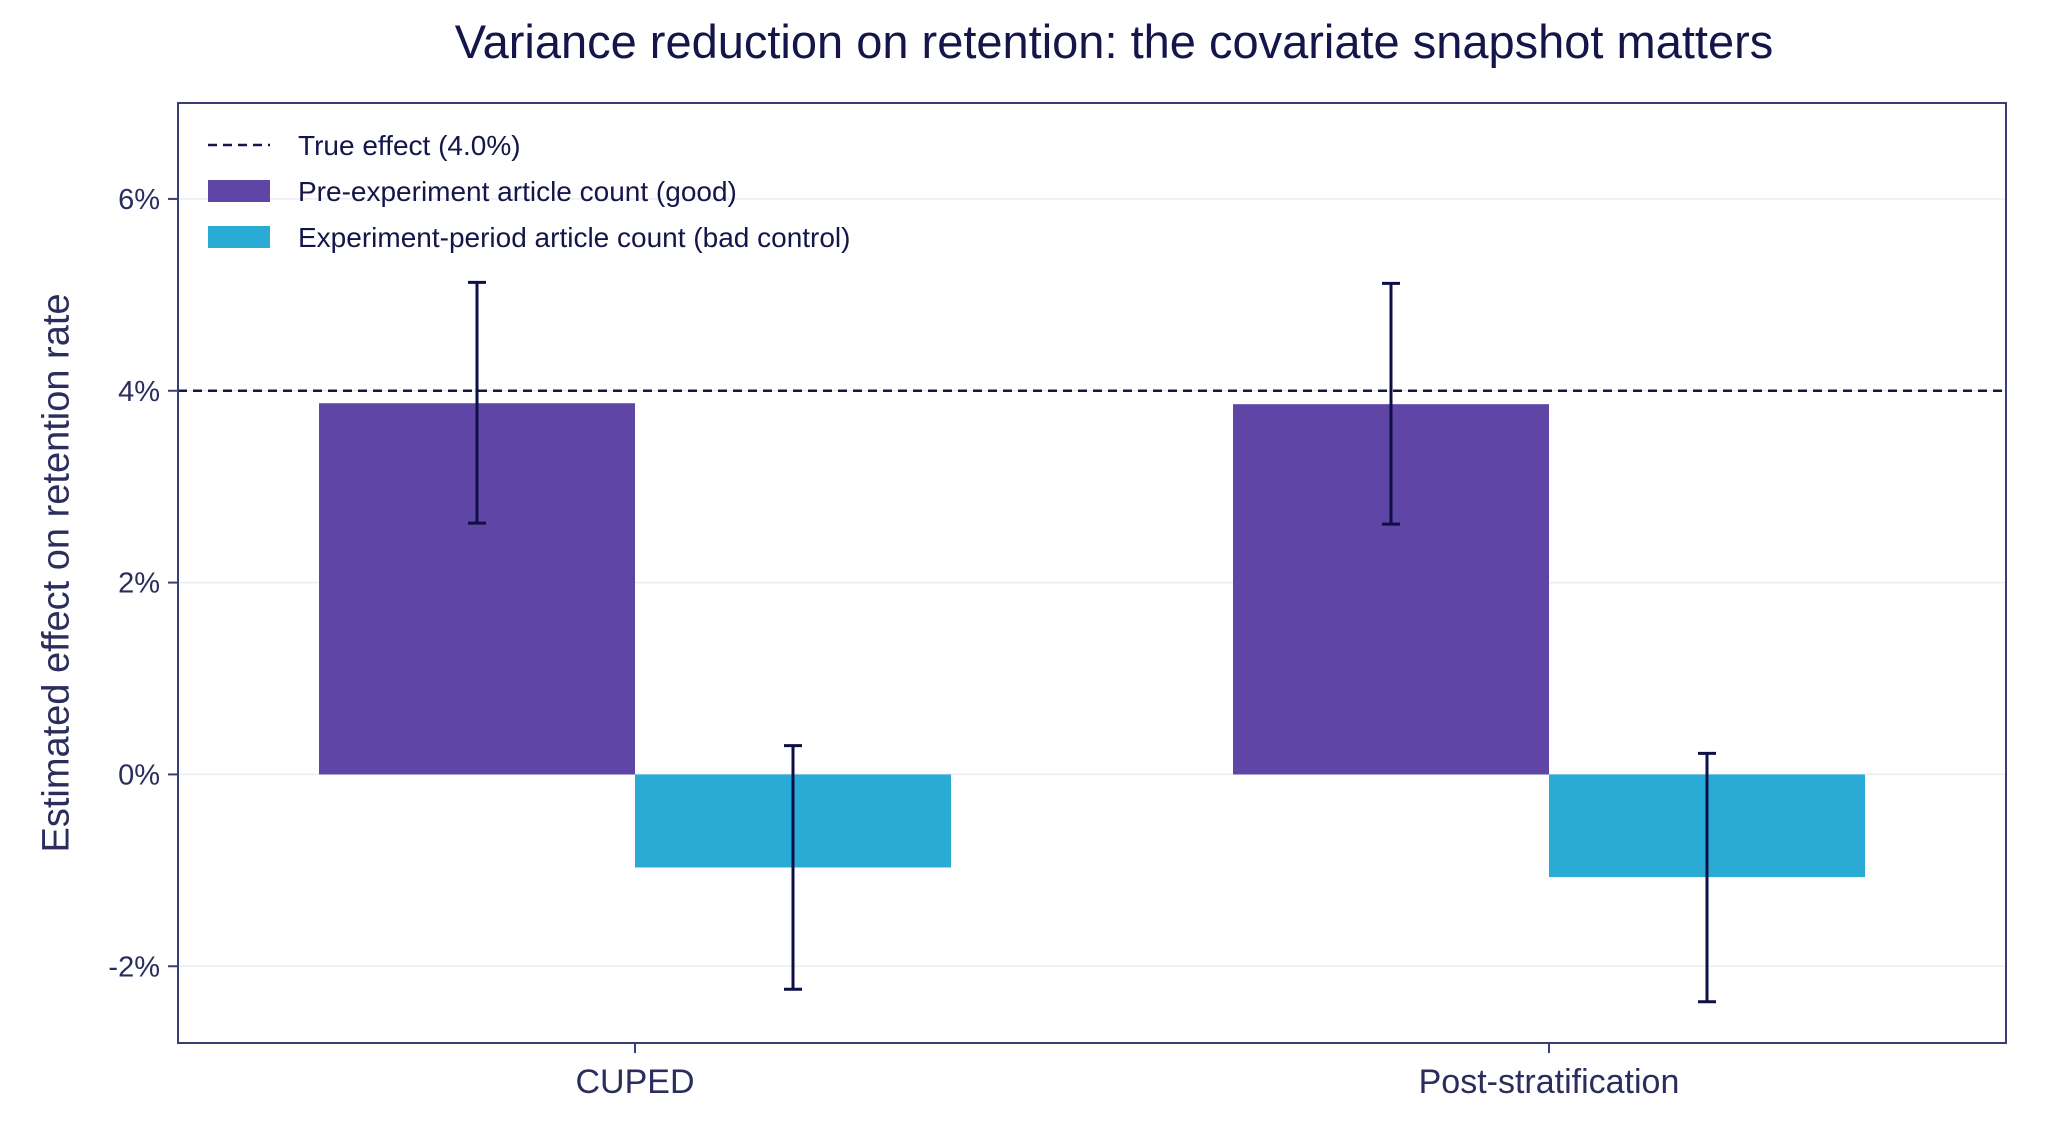  Describe the element at coordinates (56, 572) in the screenshot. I see `y-axis-title: Estimated effect on retention rate` at that location.